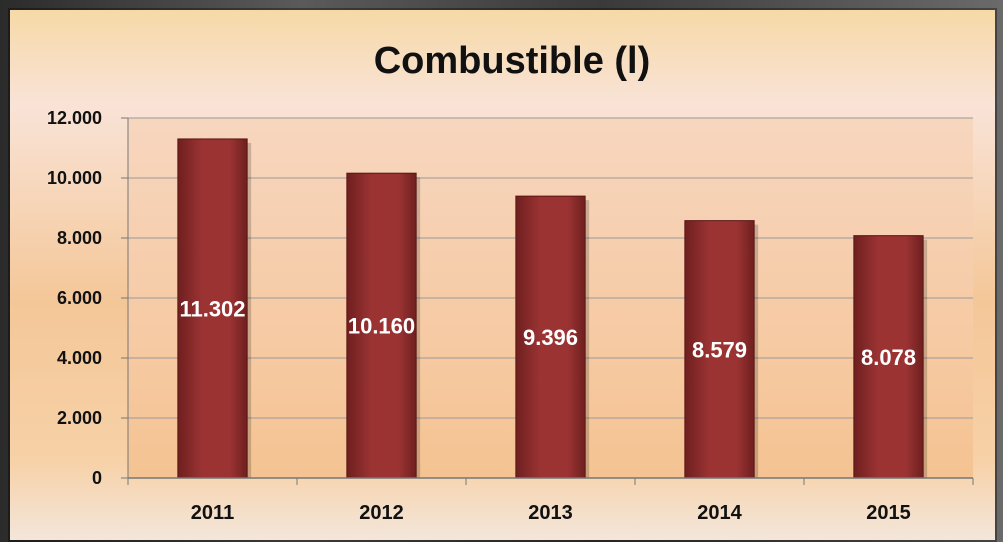 This screenshot has width=1003, height=542. I want to click on y-tick-label: 0, so click(97, 478).